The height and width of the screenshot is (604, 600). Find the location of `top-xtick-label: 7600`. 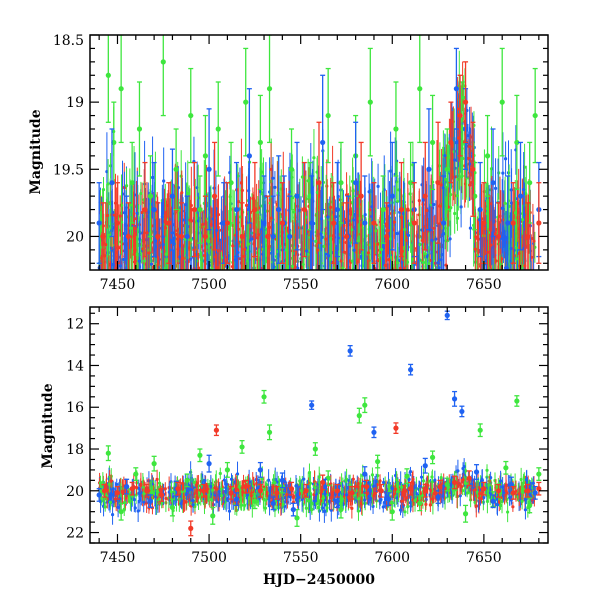

top-xtick-label: 7600 is located at coordinates (392, 285).